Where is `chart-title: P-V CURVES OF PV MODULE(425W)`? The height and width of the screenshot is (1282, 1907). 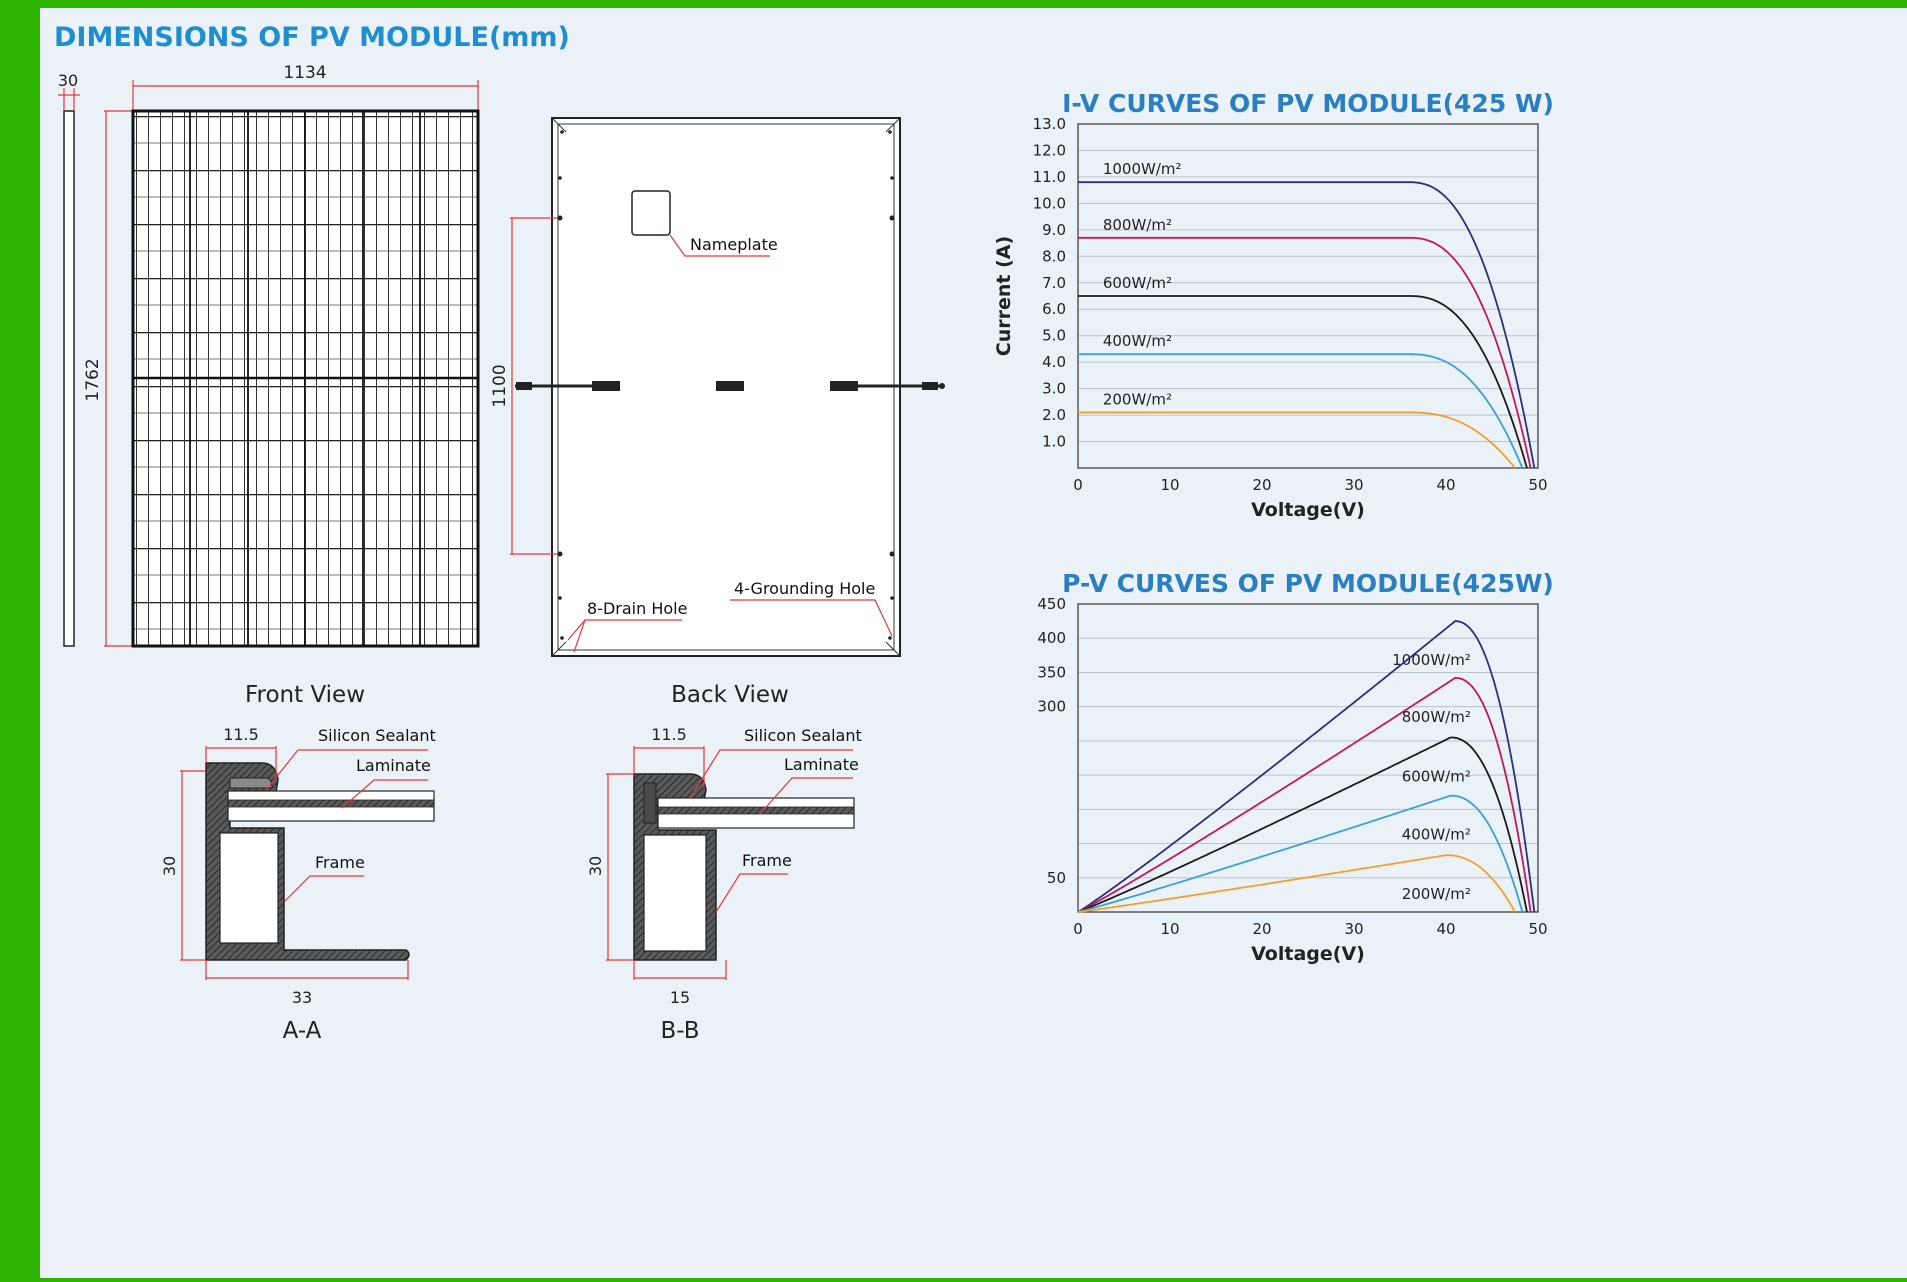
chart-title: P-V CURVES OF PV MODULE(425W) is located at coordinates (1308, 583).